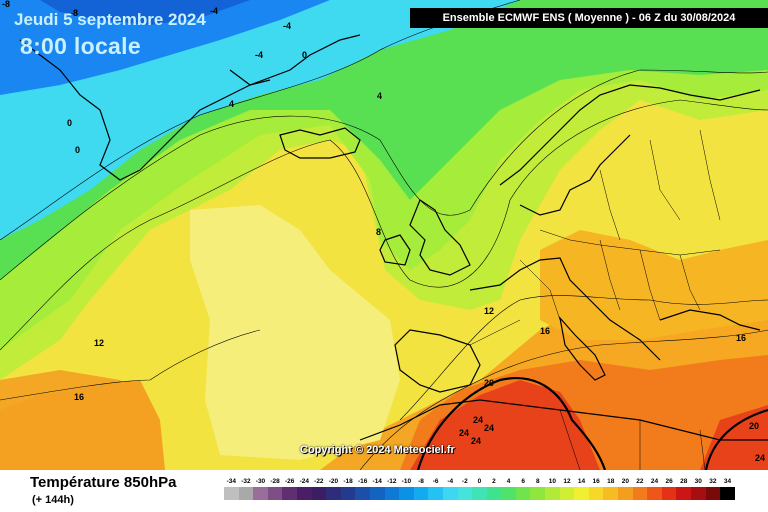 The height and width of the screenshot is (512, 768). I want to click on legend-value: 28, so click(684, 481).